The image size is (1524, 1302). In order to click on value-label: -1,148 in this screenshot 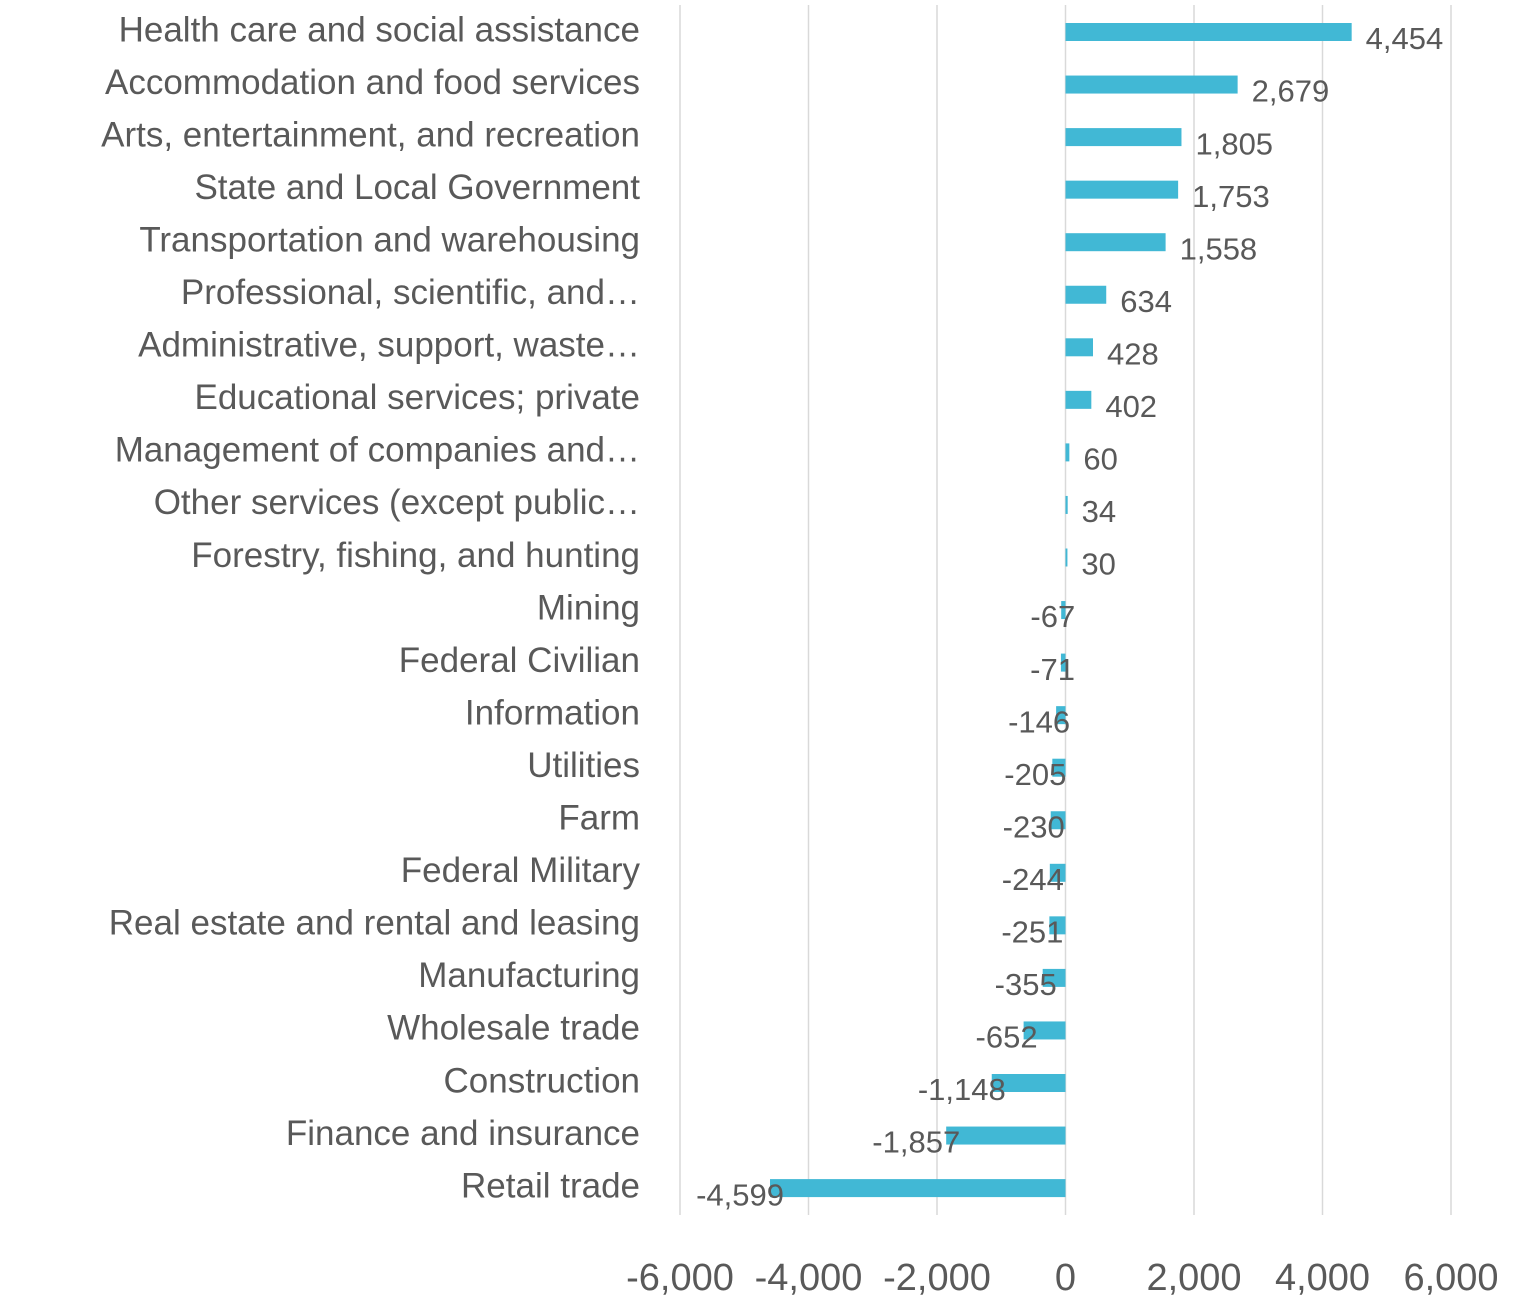, I will do `click(962, 1089)`.